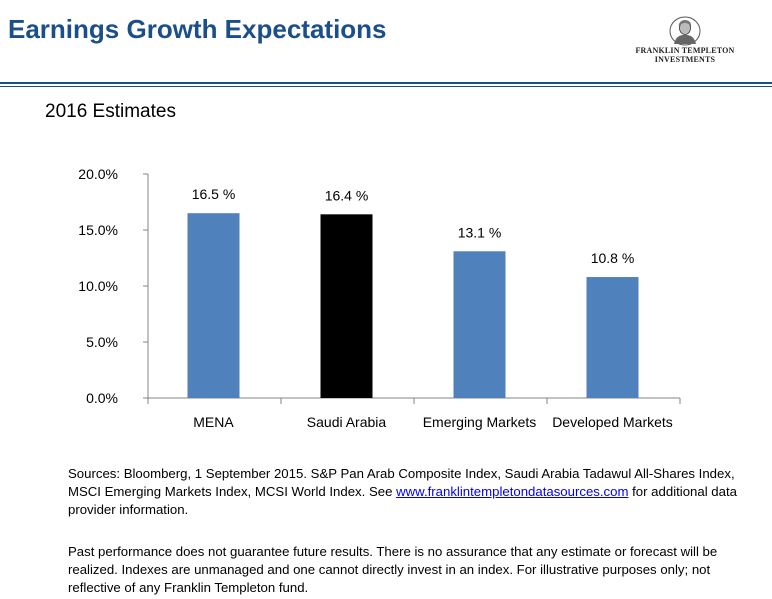  I want to click on data-sources-link: www.franklintempletondatasources.com, so click(512, 491).